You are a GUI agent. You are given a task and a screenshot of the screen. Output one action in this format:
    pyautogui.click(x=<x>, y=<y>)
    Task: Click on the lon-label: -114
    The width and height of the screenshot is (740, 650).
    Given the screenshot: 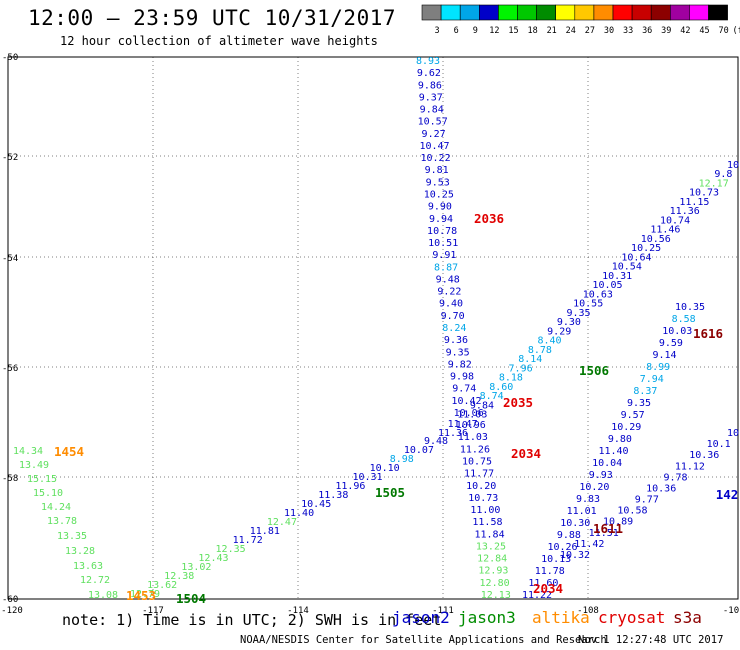 What is the action you would take?
    pyautogui.click(x=298, y=611)
    